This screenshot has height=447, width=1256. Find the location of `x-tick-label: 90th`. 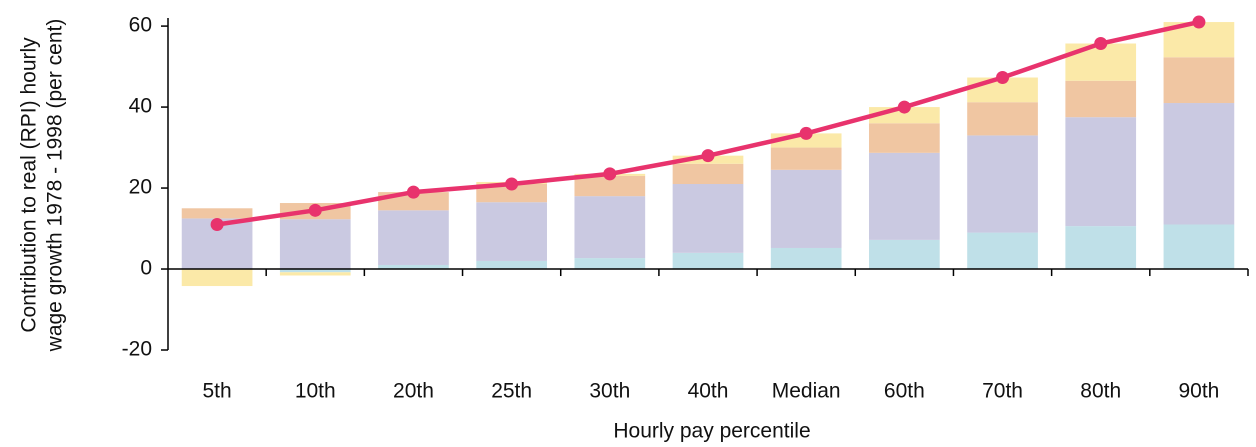

x-tick-label: 90th is located at coordinates (1198, 391).